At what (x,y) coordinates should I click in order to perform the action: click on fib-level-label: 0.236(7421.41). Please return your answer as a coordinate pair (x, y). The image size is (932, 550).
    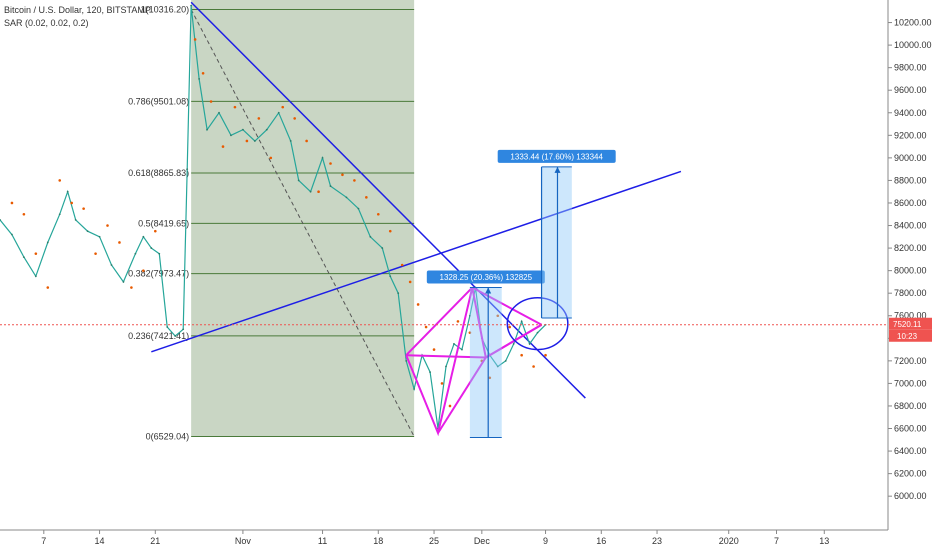
    Looking at the image, I should click on (158, 336).